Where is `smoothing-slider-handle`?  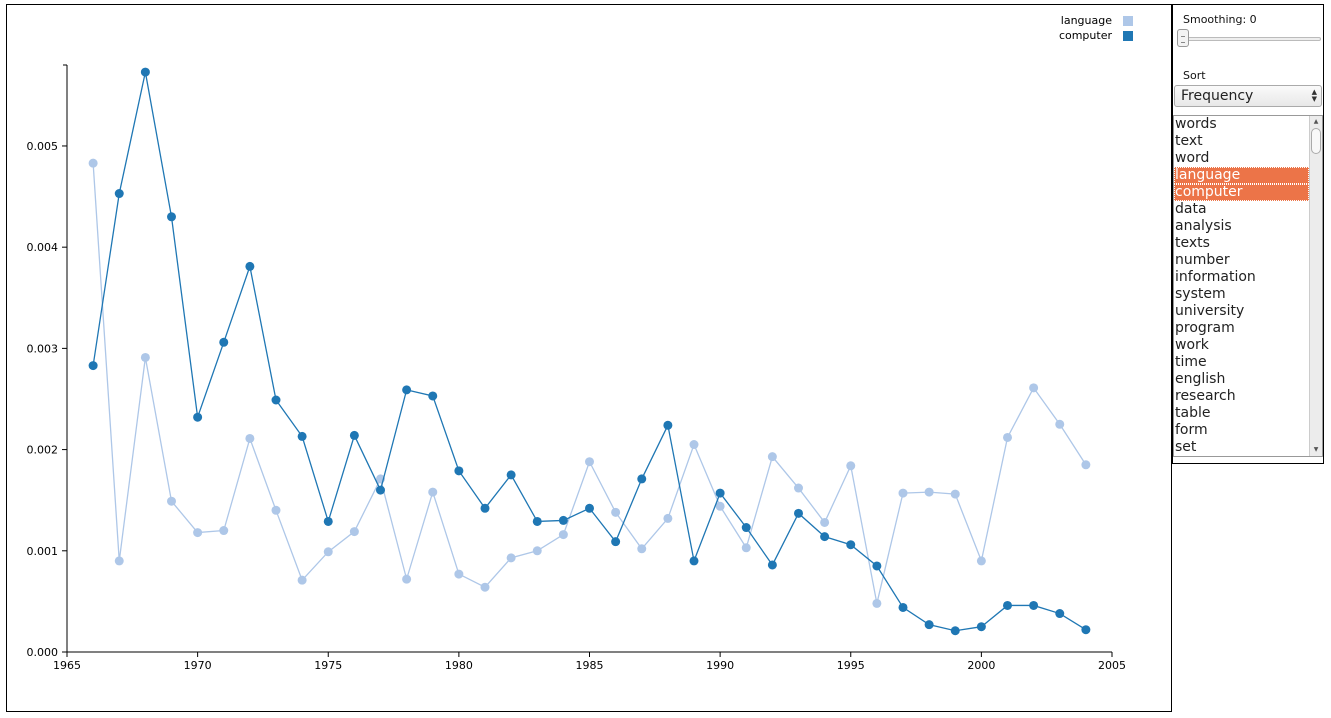
smoothing-slider-handle is located at coordinates (1183, 38).